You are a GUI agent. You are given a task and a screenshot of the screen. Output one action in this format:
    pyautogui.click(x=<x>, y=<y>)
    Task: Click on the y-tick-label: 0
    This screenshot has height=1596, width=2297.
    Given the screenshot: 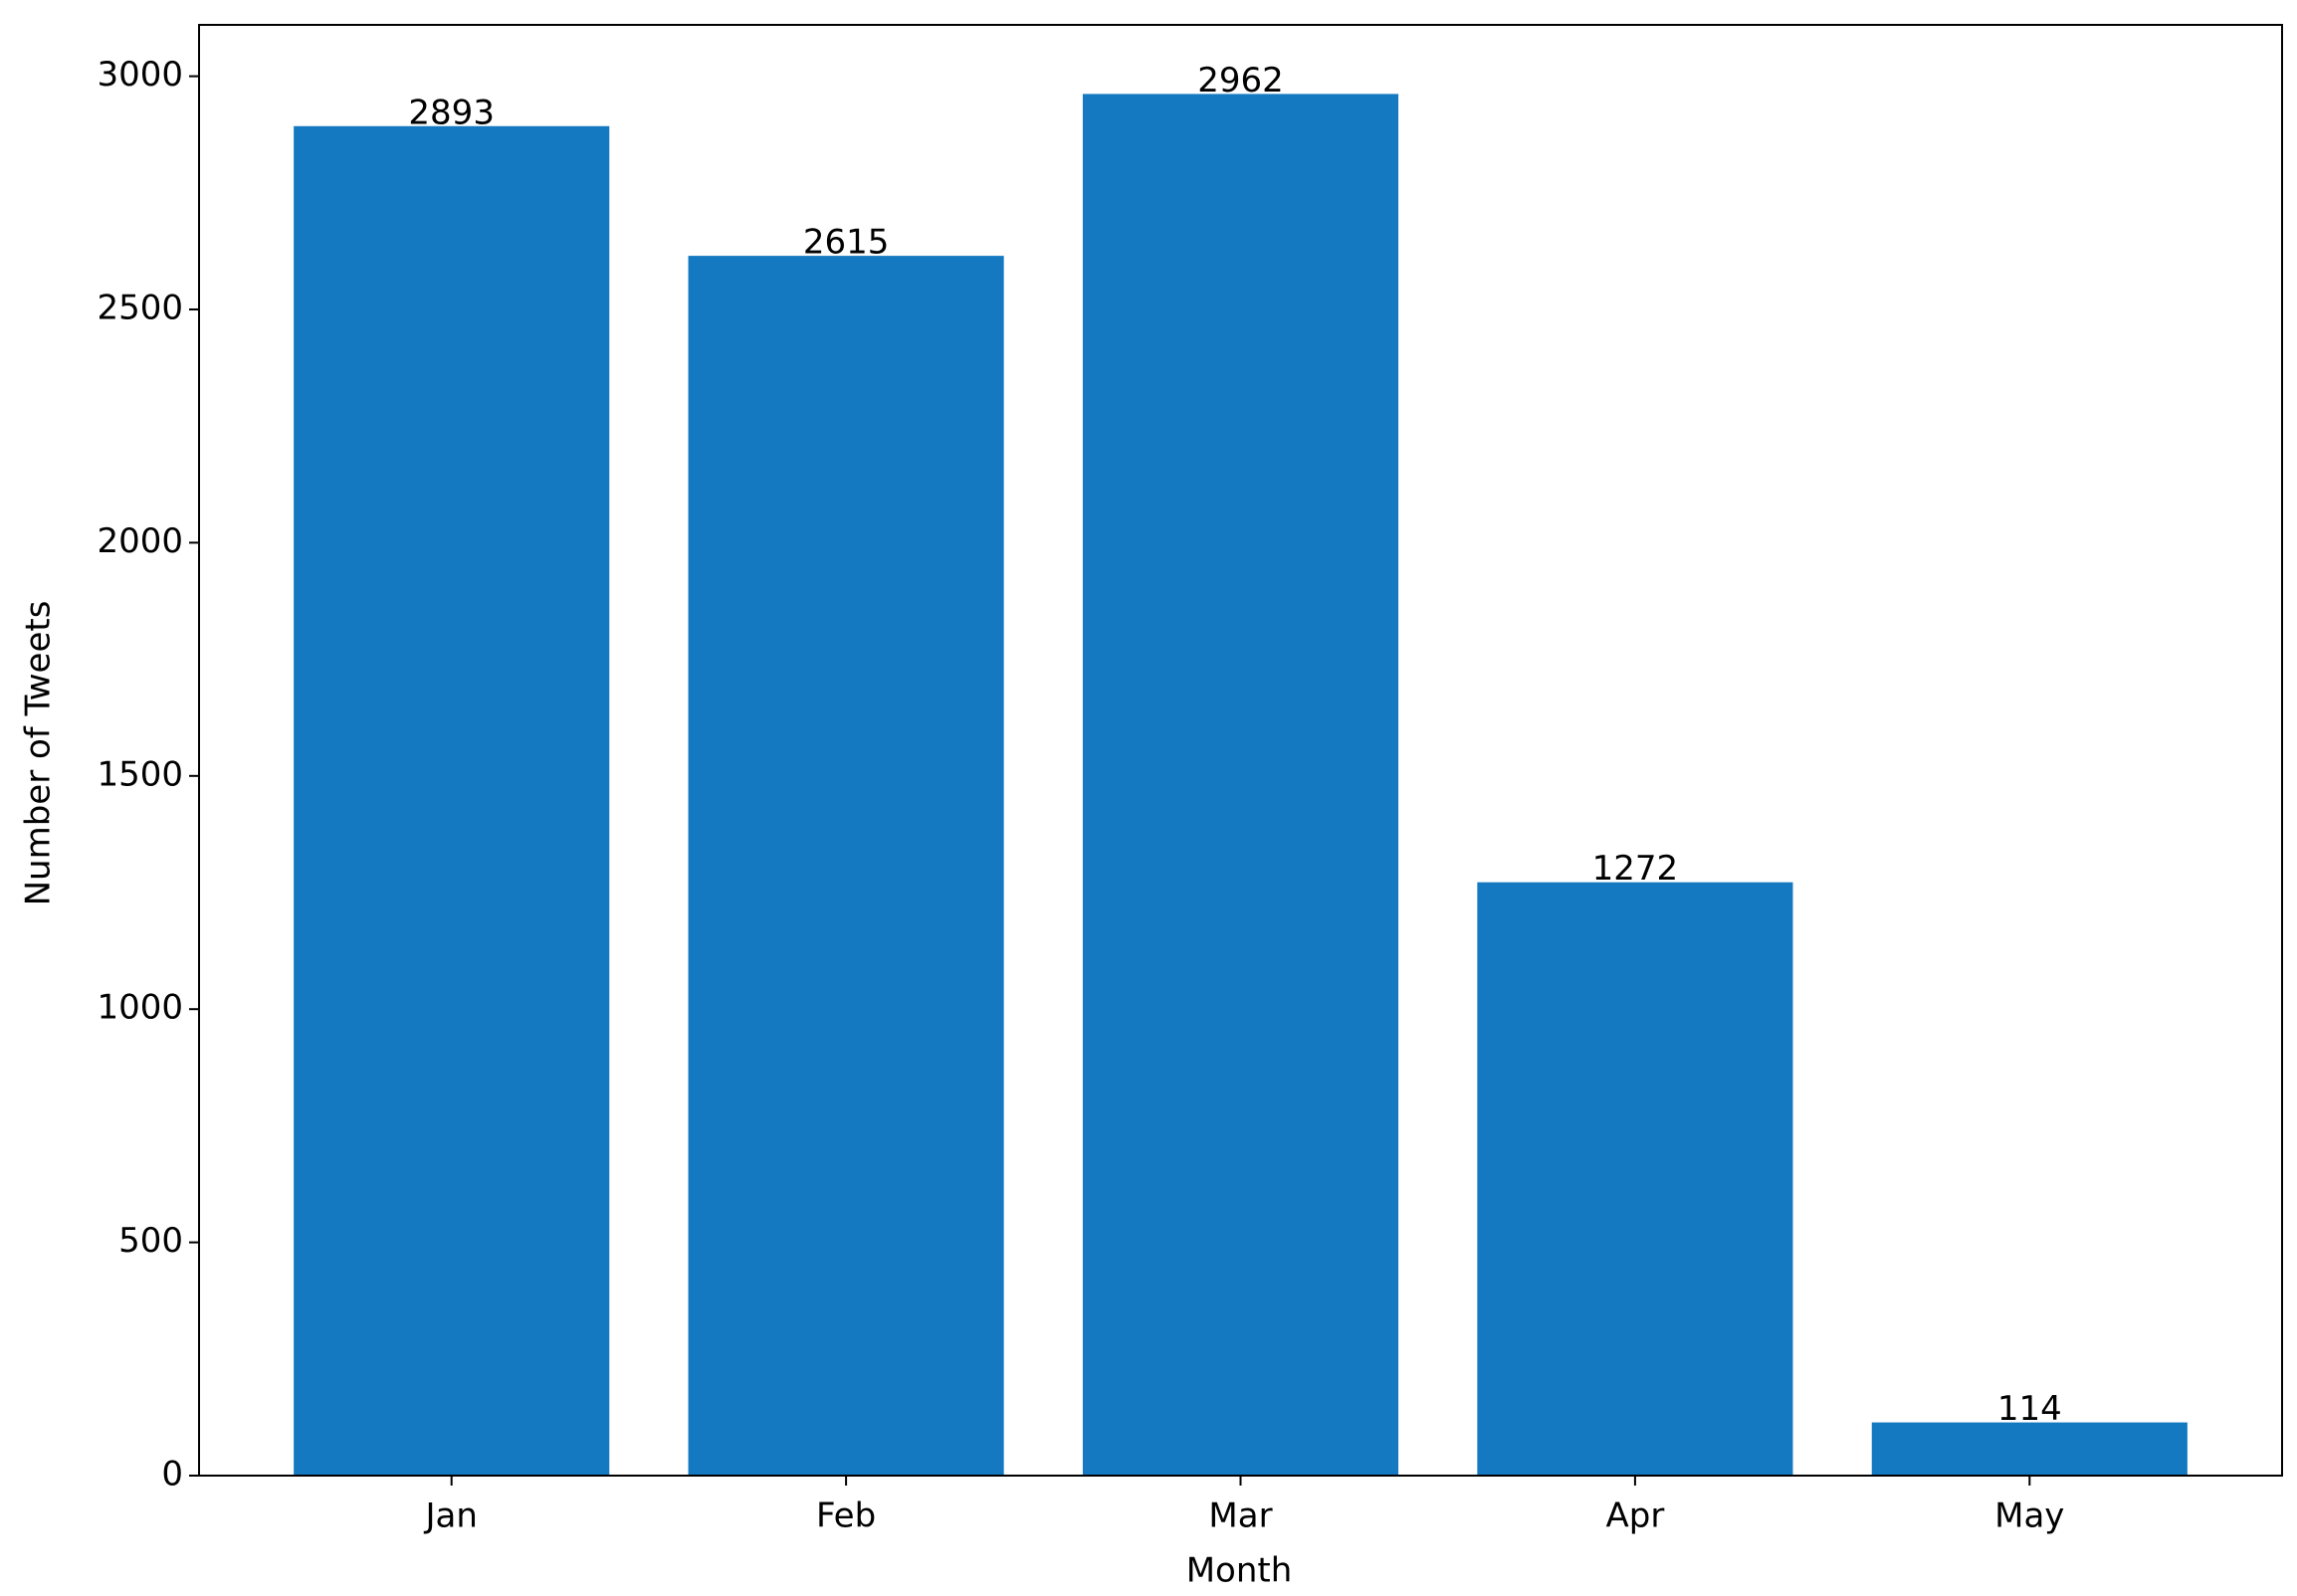 What is the action you would take?
    pyautogui.click(x=172, y=1475)
    